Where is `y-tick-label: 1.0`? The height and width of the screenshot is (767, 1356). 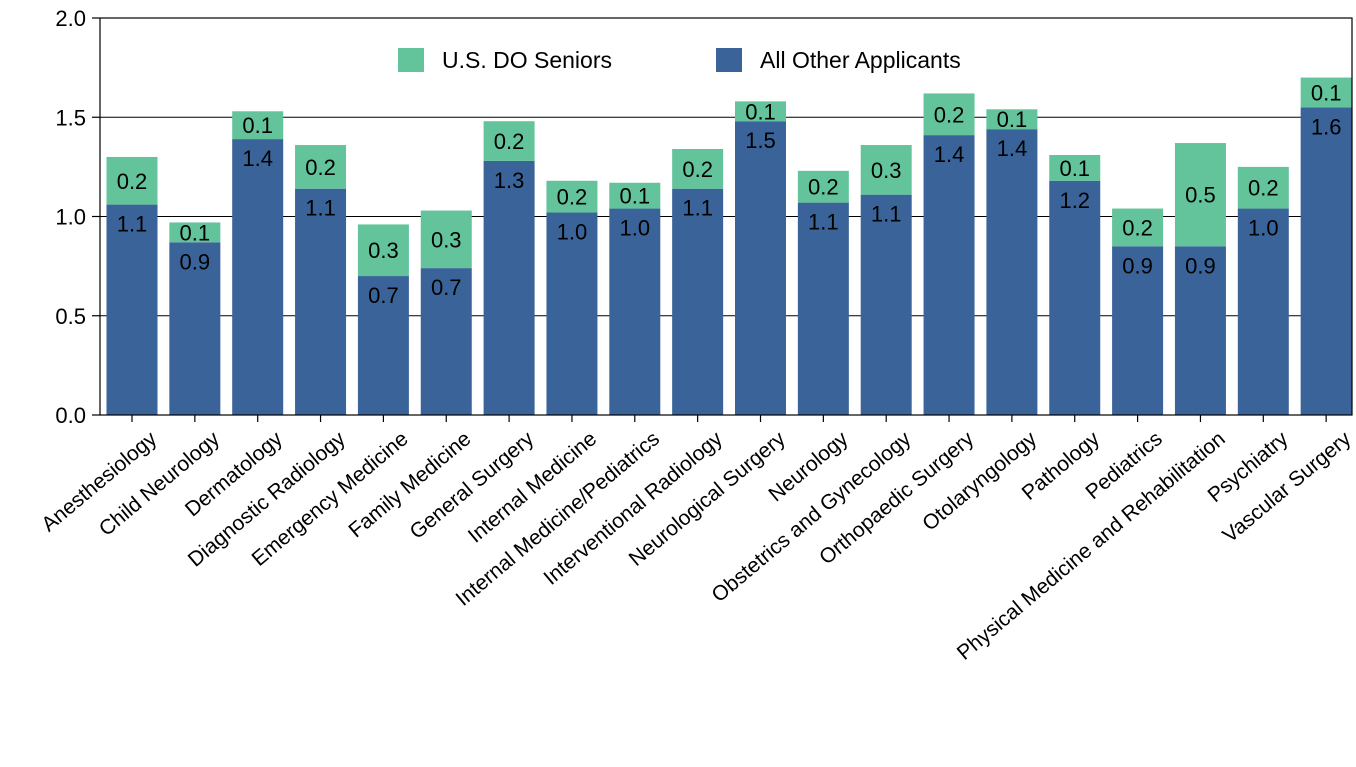 y-tick-label: 1.0 is located at coordinates (70, 217).